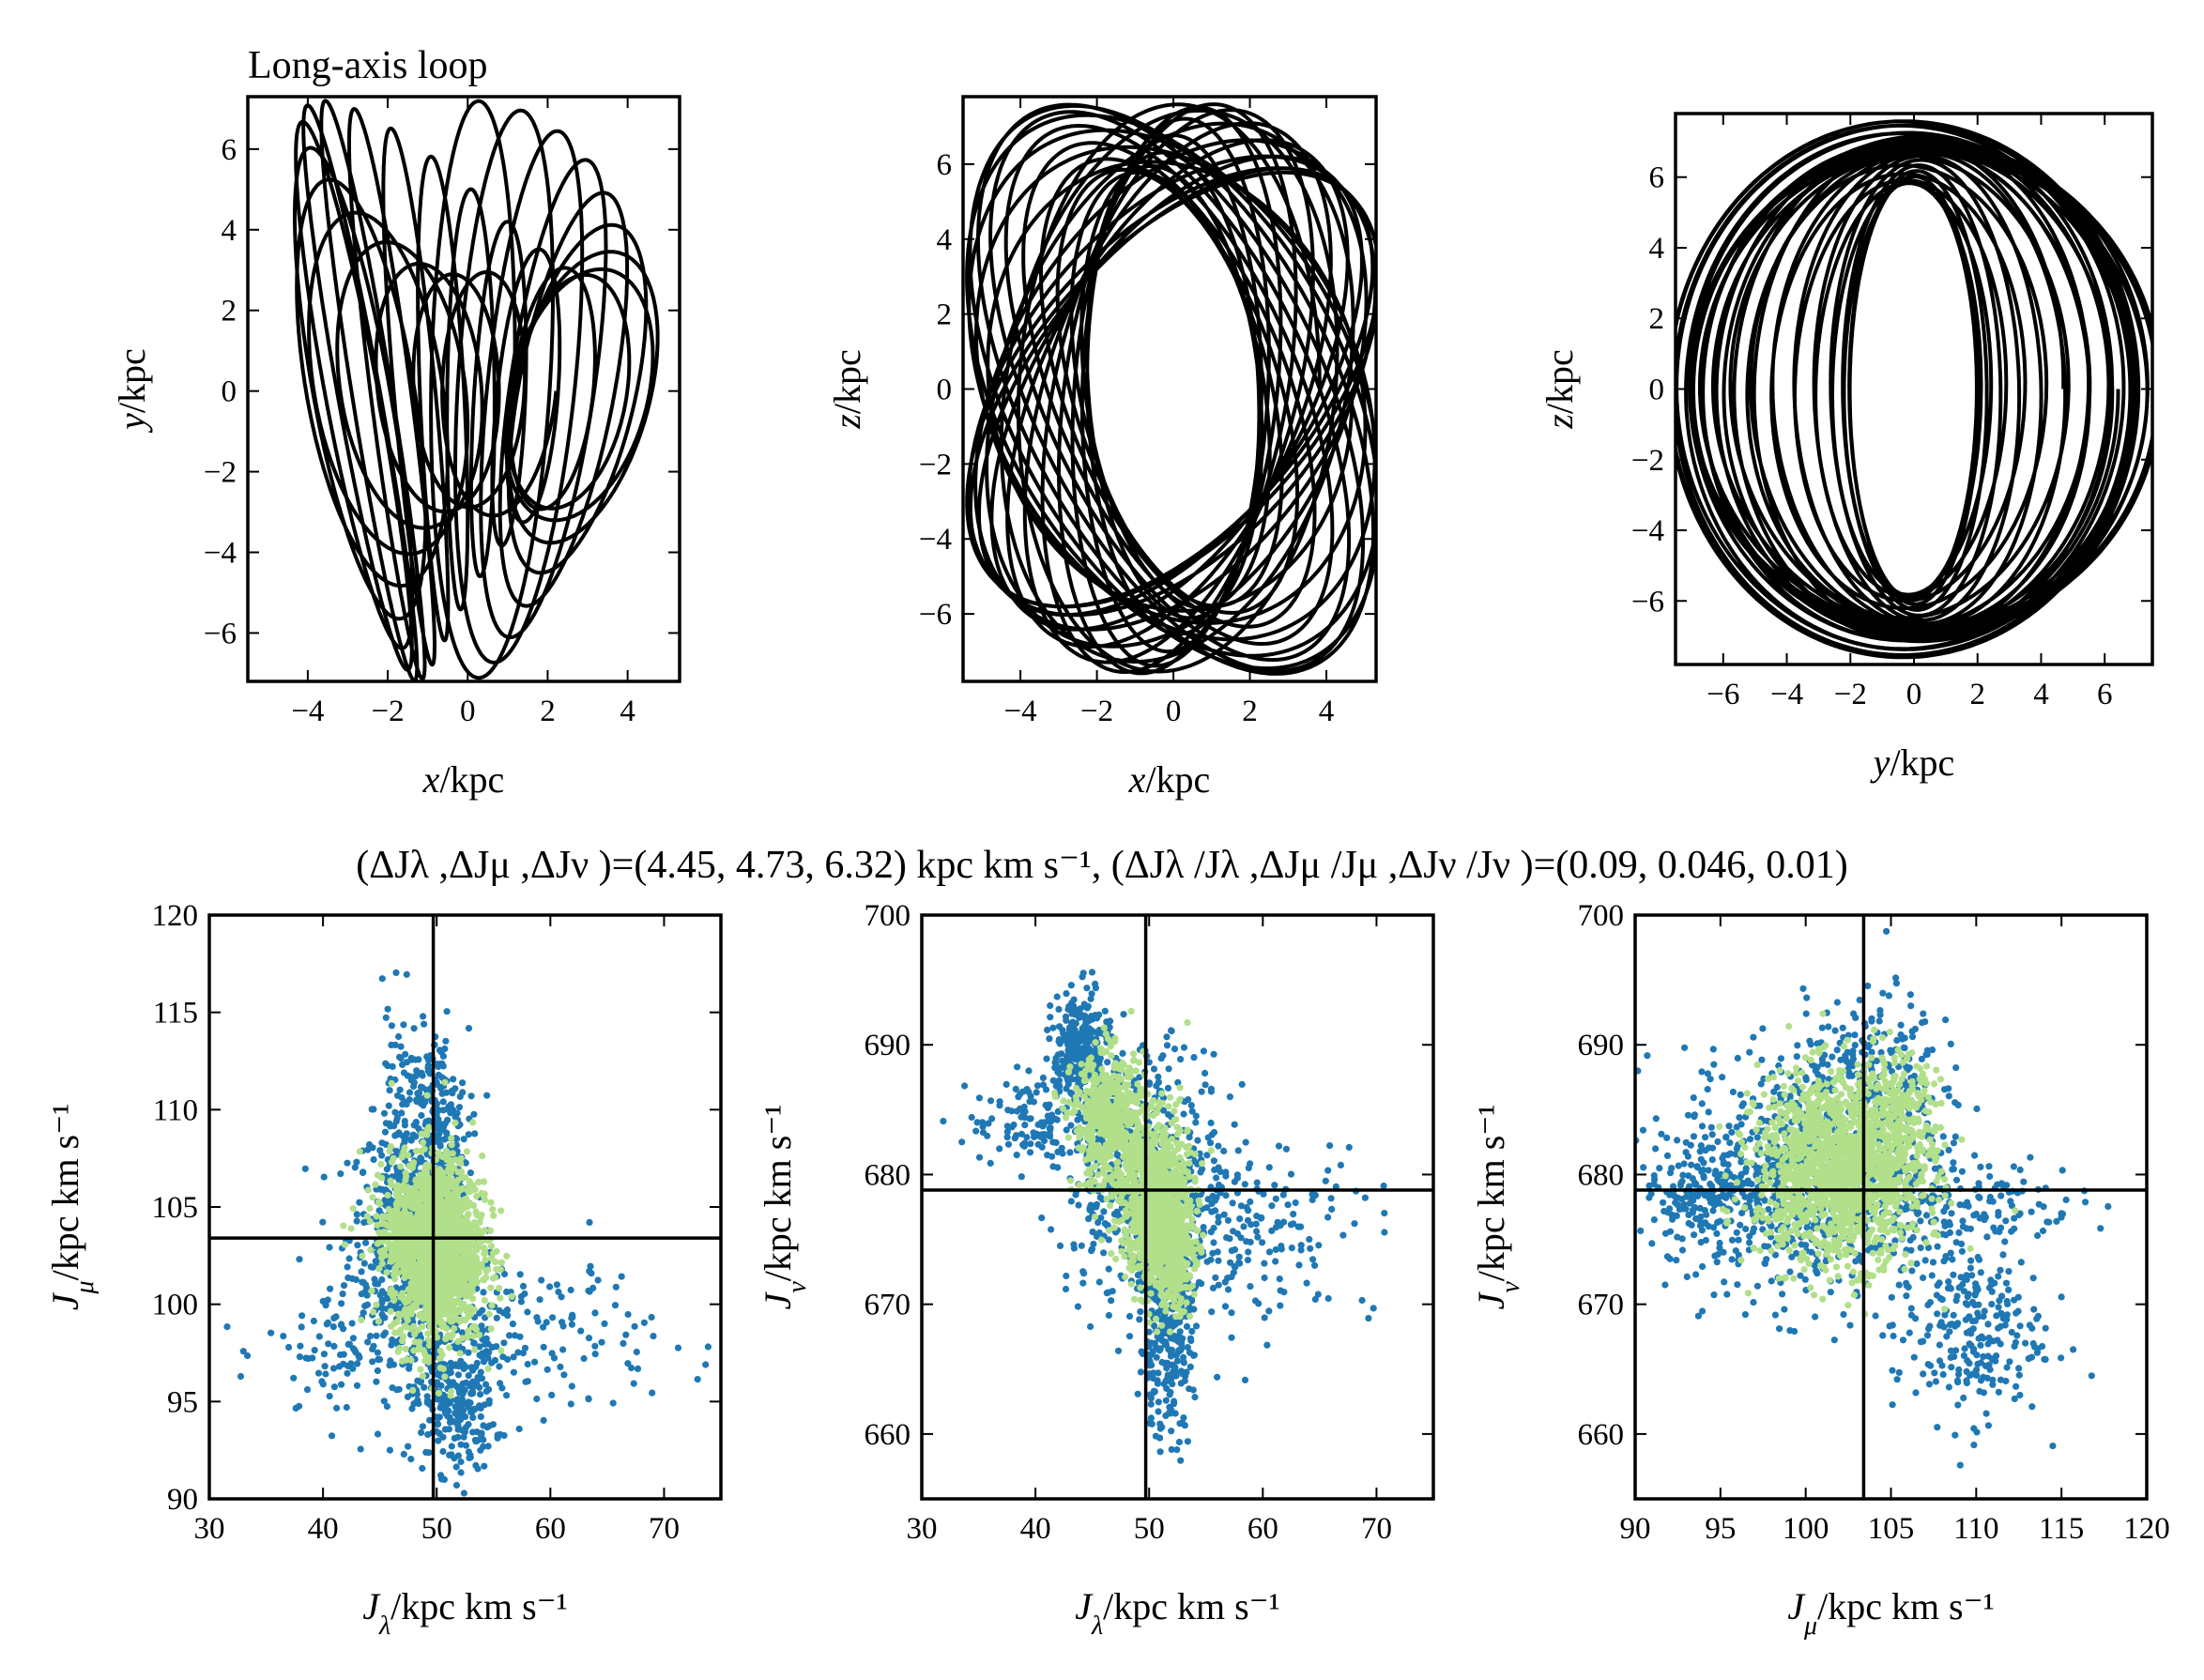 Image resolution: width=2204 pixels, height=1680 pixels. What do you see at coordinates (209, 1529) in the screenshot?
I see `x-tick-label: 30` at bounding box center [209, 1529].